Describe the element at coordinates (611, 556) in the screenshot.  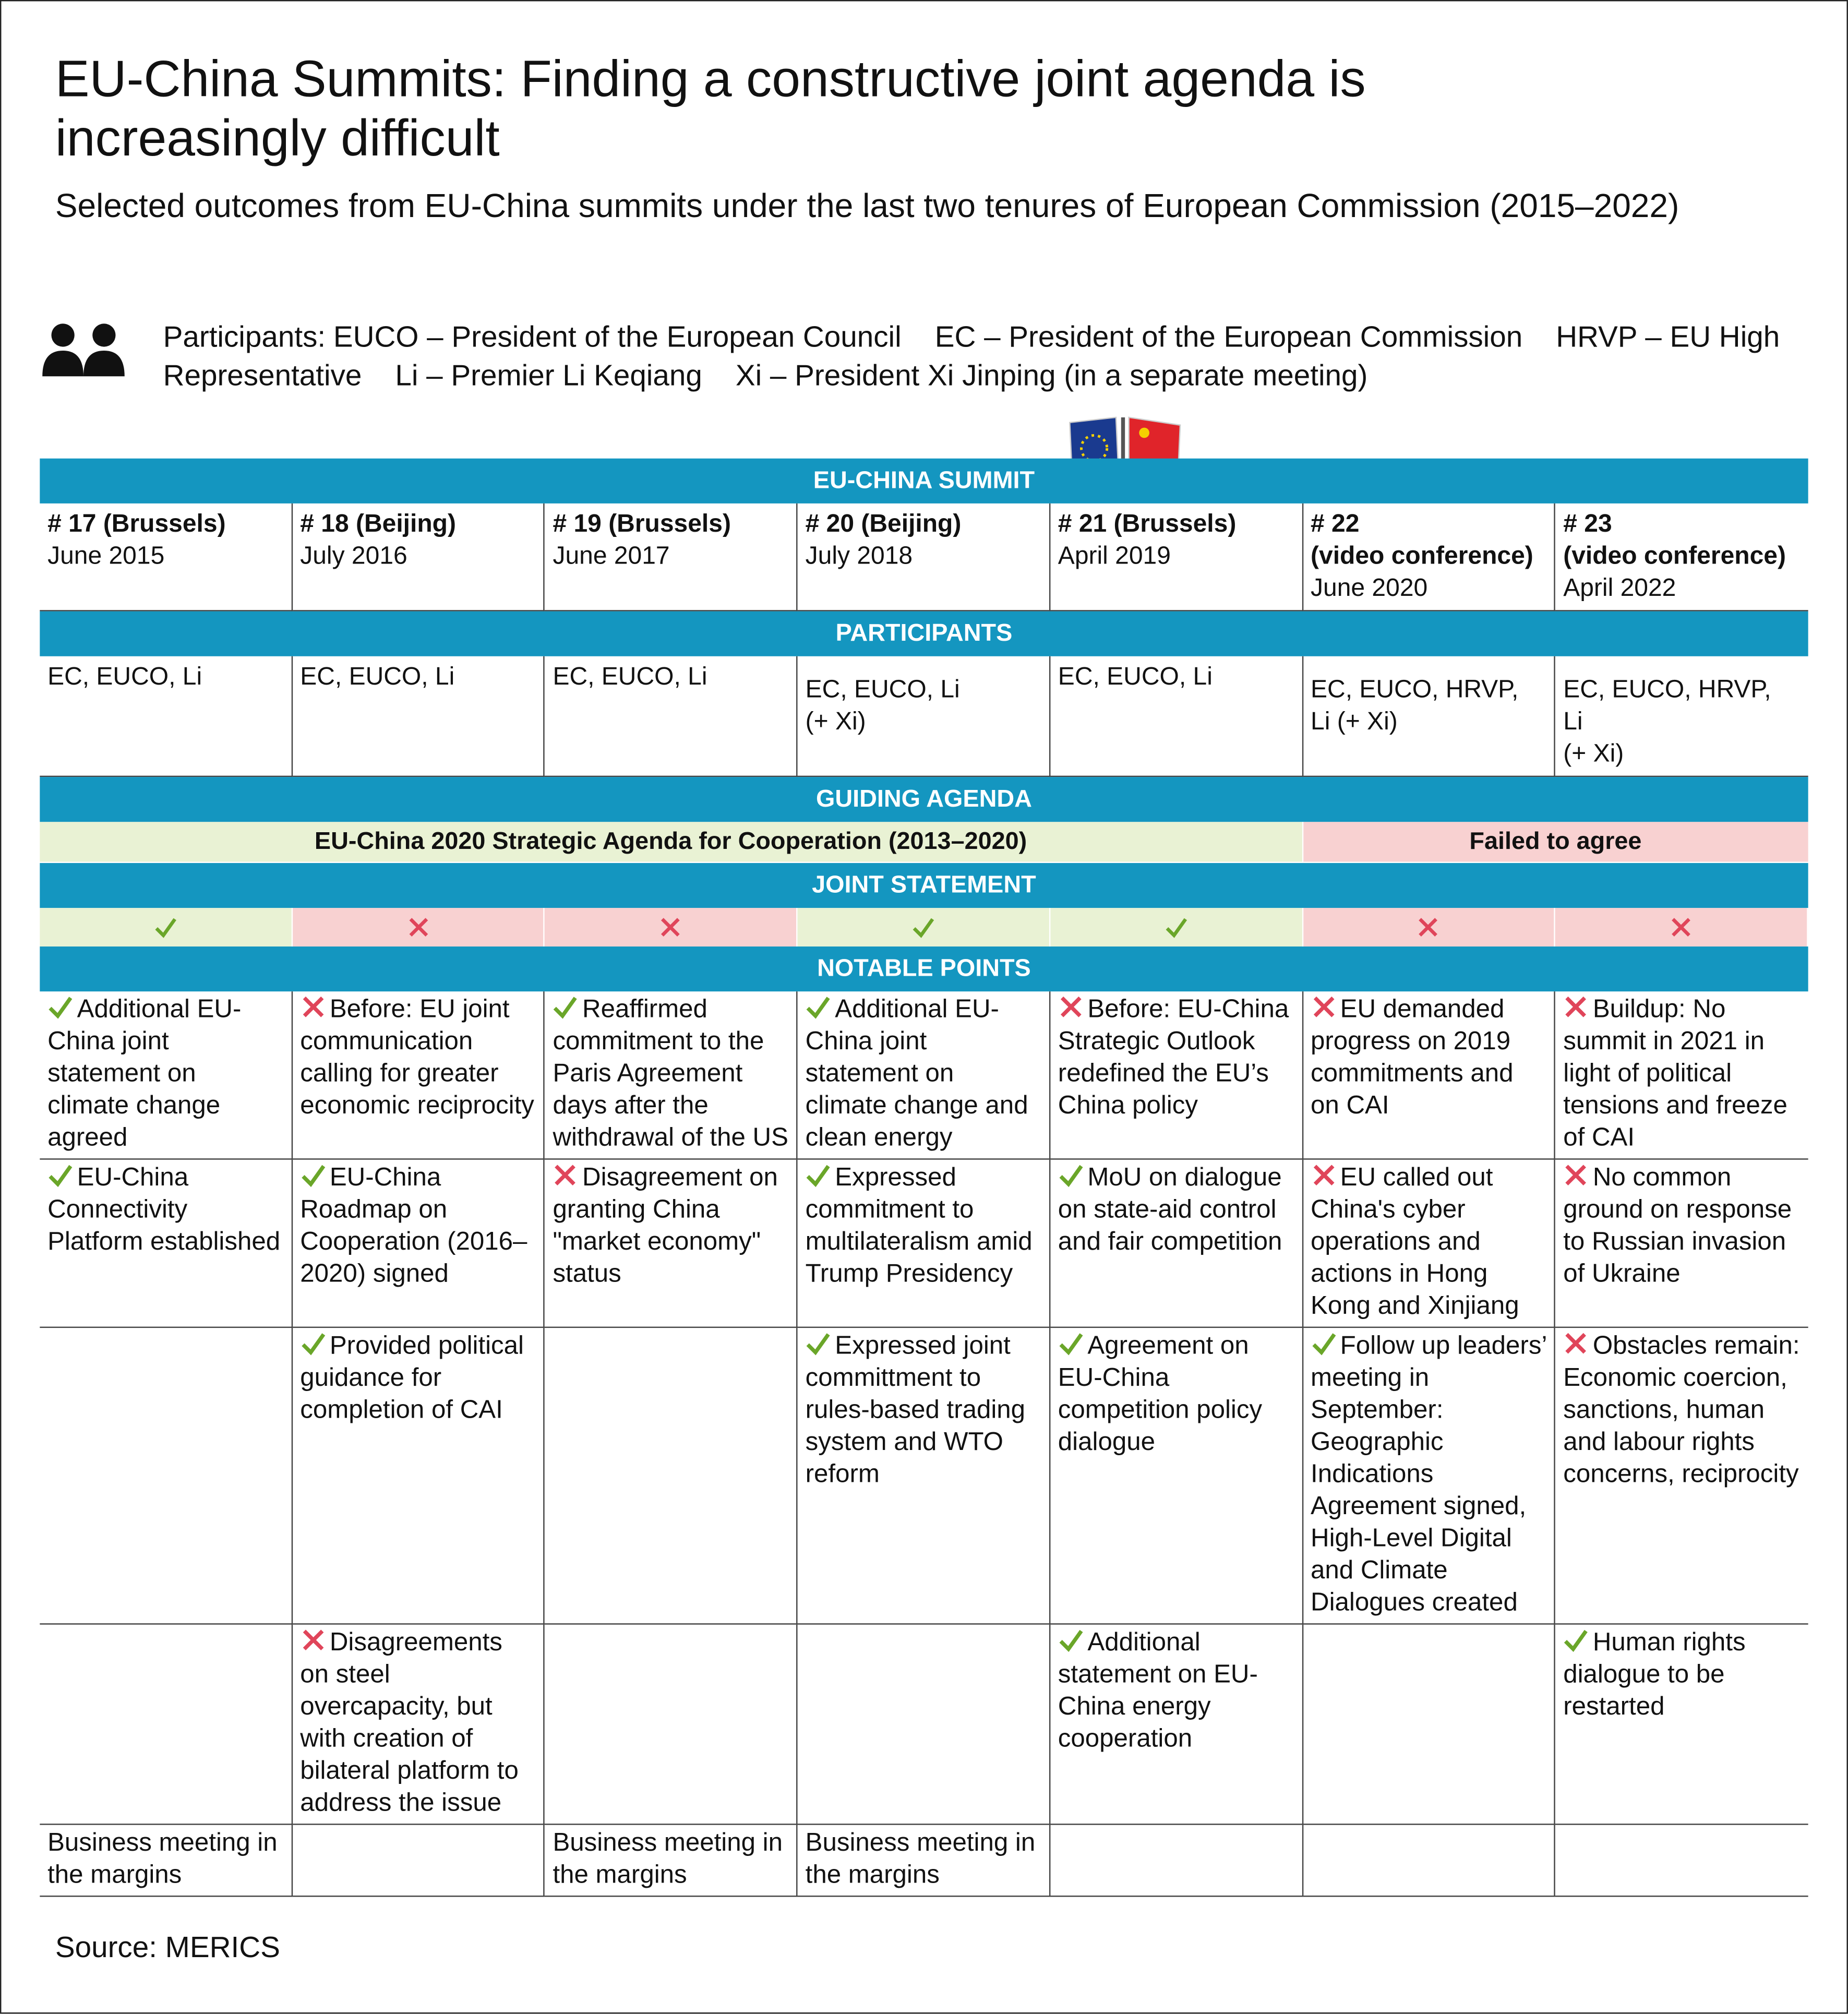
I see `summit-date: June 2017` at that location.